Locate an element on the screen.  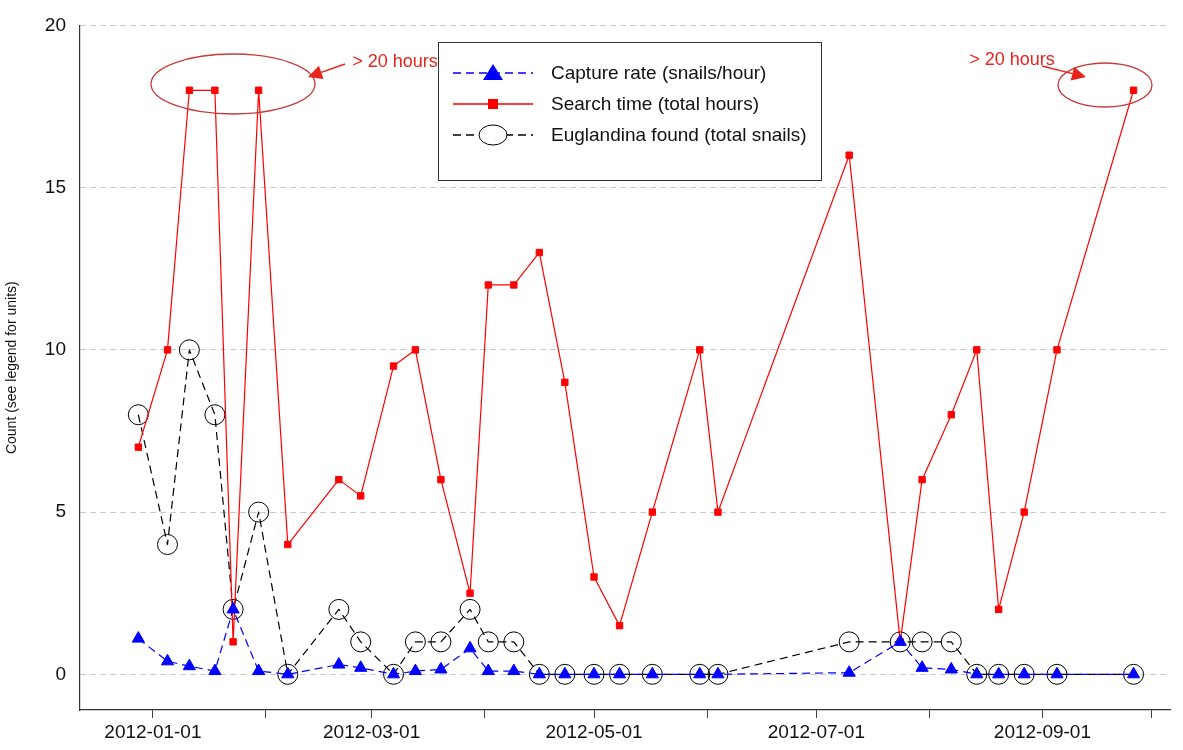
y-tick-label: 10 is located at coordinates (55, 349).